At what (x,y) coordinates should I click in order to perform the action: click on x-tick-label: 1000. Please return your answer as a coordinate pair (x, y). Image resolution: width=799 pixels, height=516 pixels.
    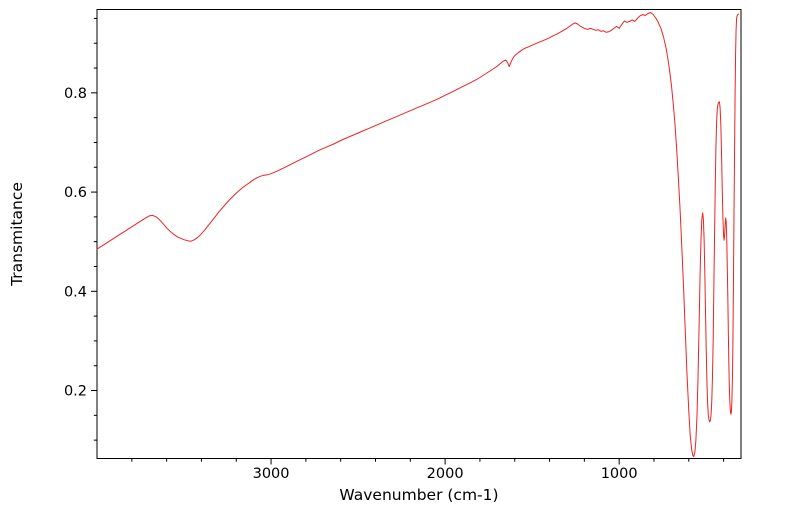
    Looking at the image, I should click on (619, 474).